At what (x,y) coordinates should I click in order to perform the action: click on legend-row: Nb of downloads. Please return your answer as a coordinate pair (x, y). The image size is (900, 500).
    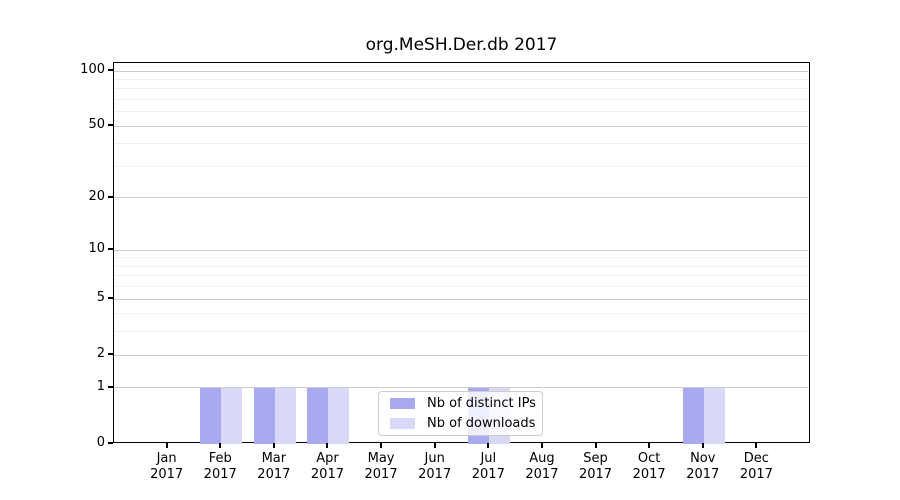
    Looking at the image, I should click on (461, 423).